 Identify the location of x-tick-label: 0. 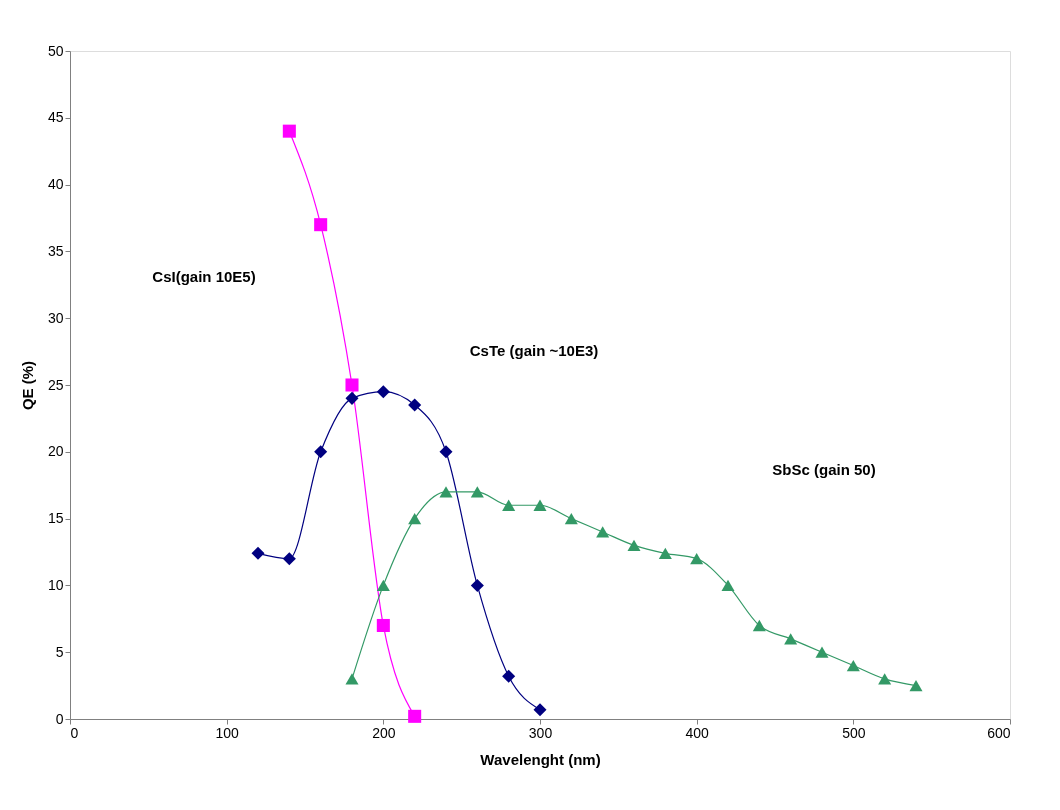
(74, 732).